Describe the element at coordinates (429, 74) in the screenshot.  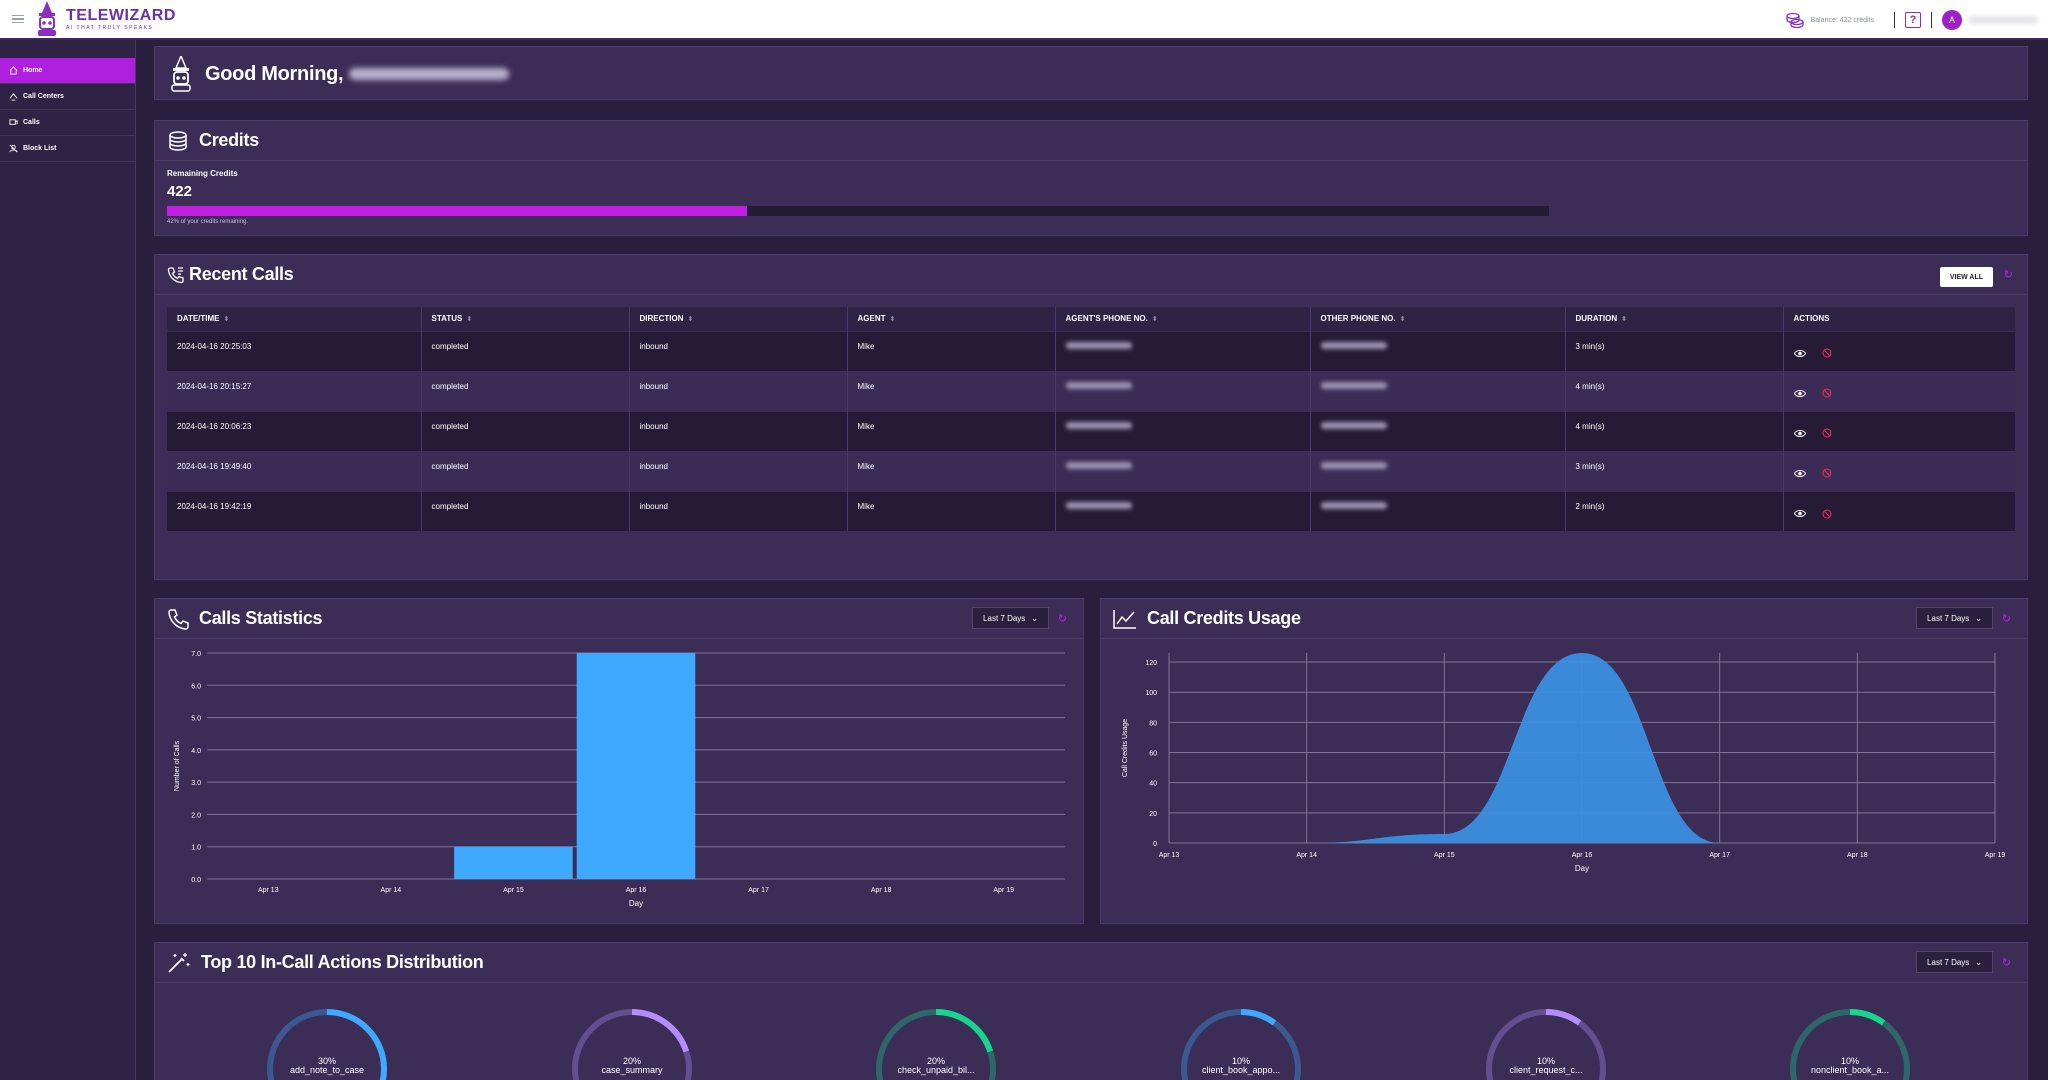
I see `user-email-redacted` at that location.